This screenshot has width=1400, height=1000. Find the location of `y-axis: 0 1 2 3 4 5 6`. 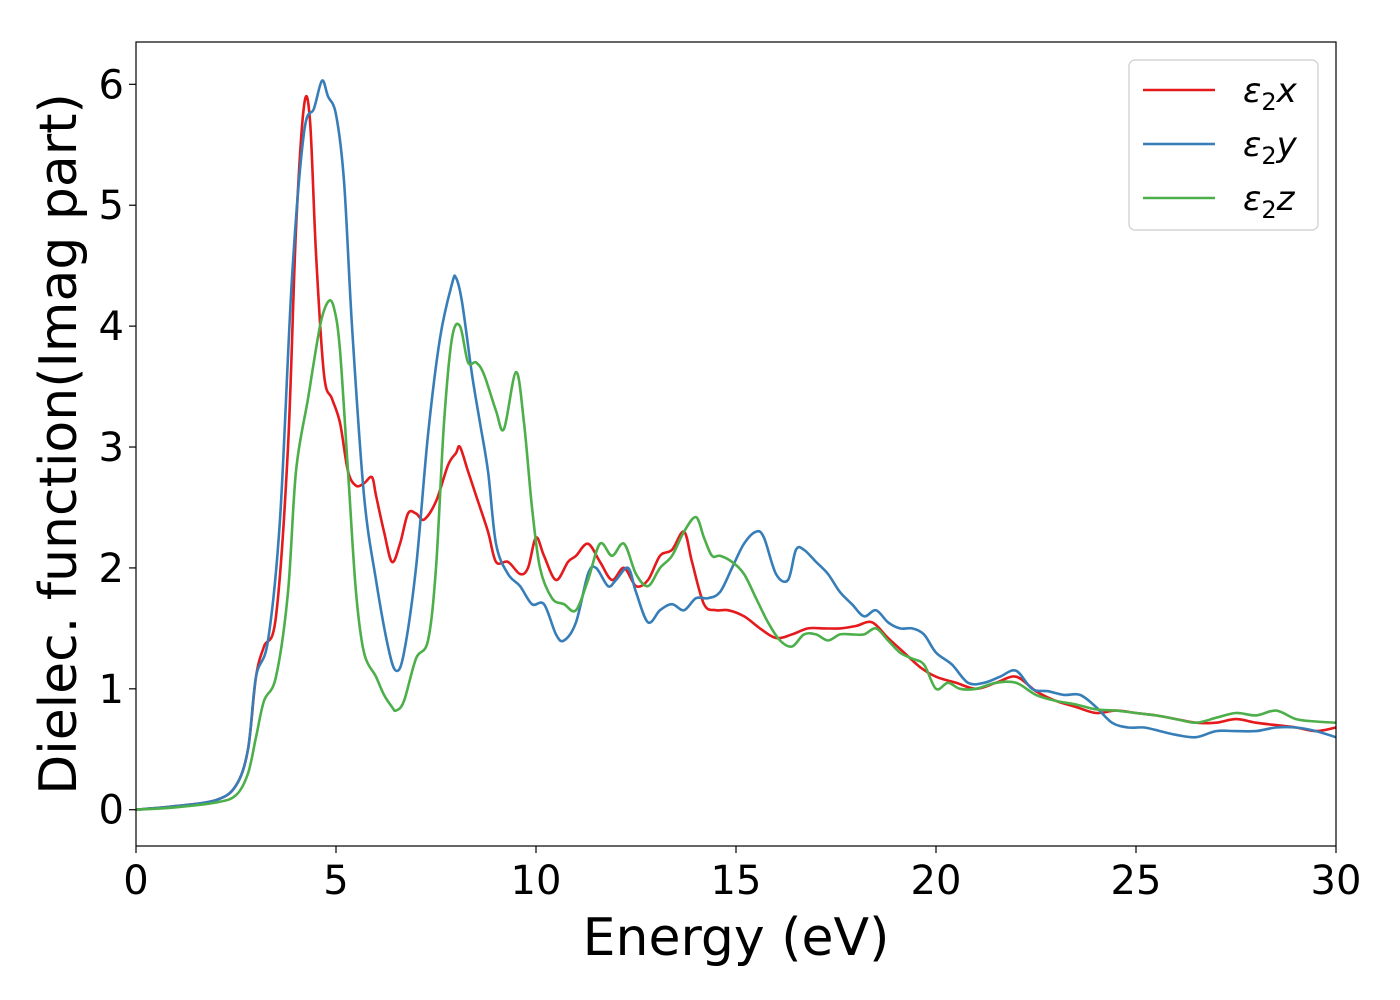

y-axis: 0 1 2 3 4 5 6 is located at coordinates (117, 448).